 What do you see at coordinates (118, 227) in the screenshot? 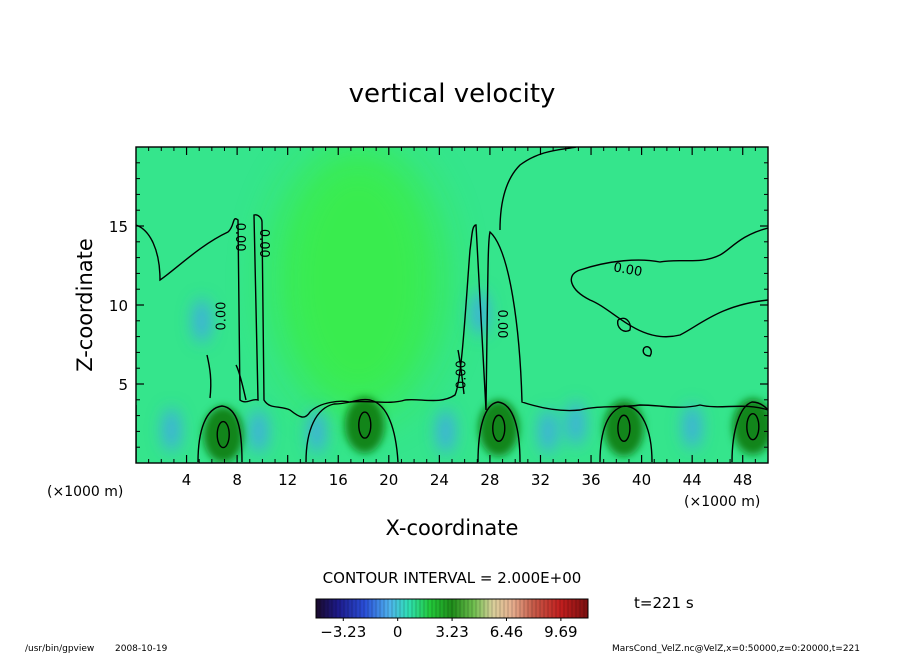
I see `y-tick-label: 15` at bounding box center [118, 227].